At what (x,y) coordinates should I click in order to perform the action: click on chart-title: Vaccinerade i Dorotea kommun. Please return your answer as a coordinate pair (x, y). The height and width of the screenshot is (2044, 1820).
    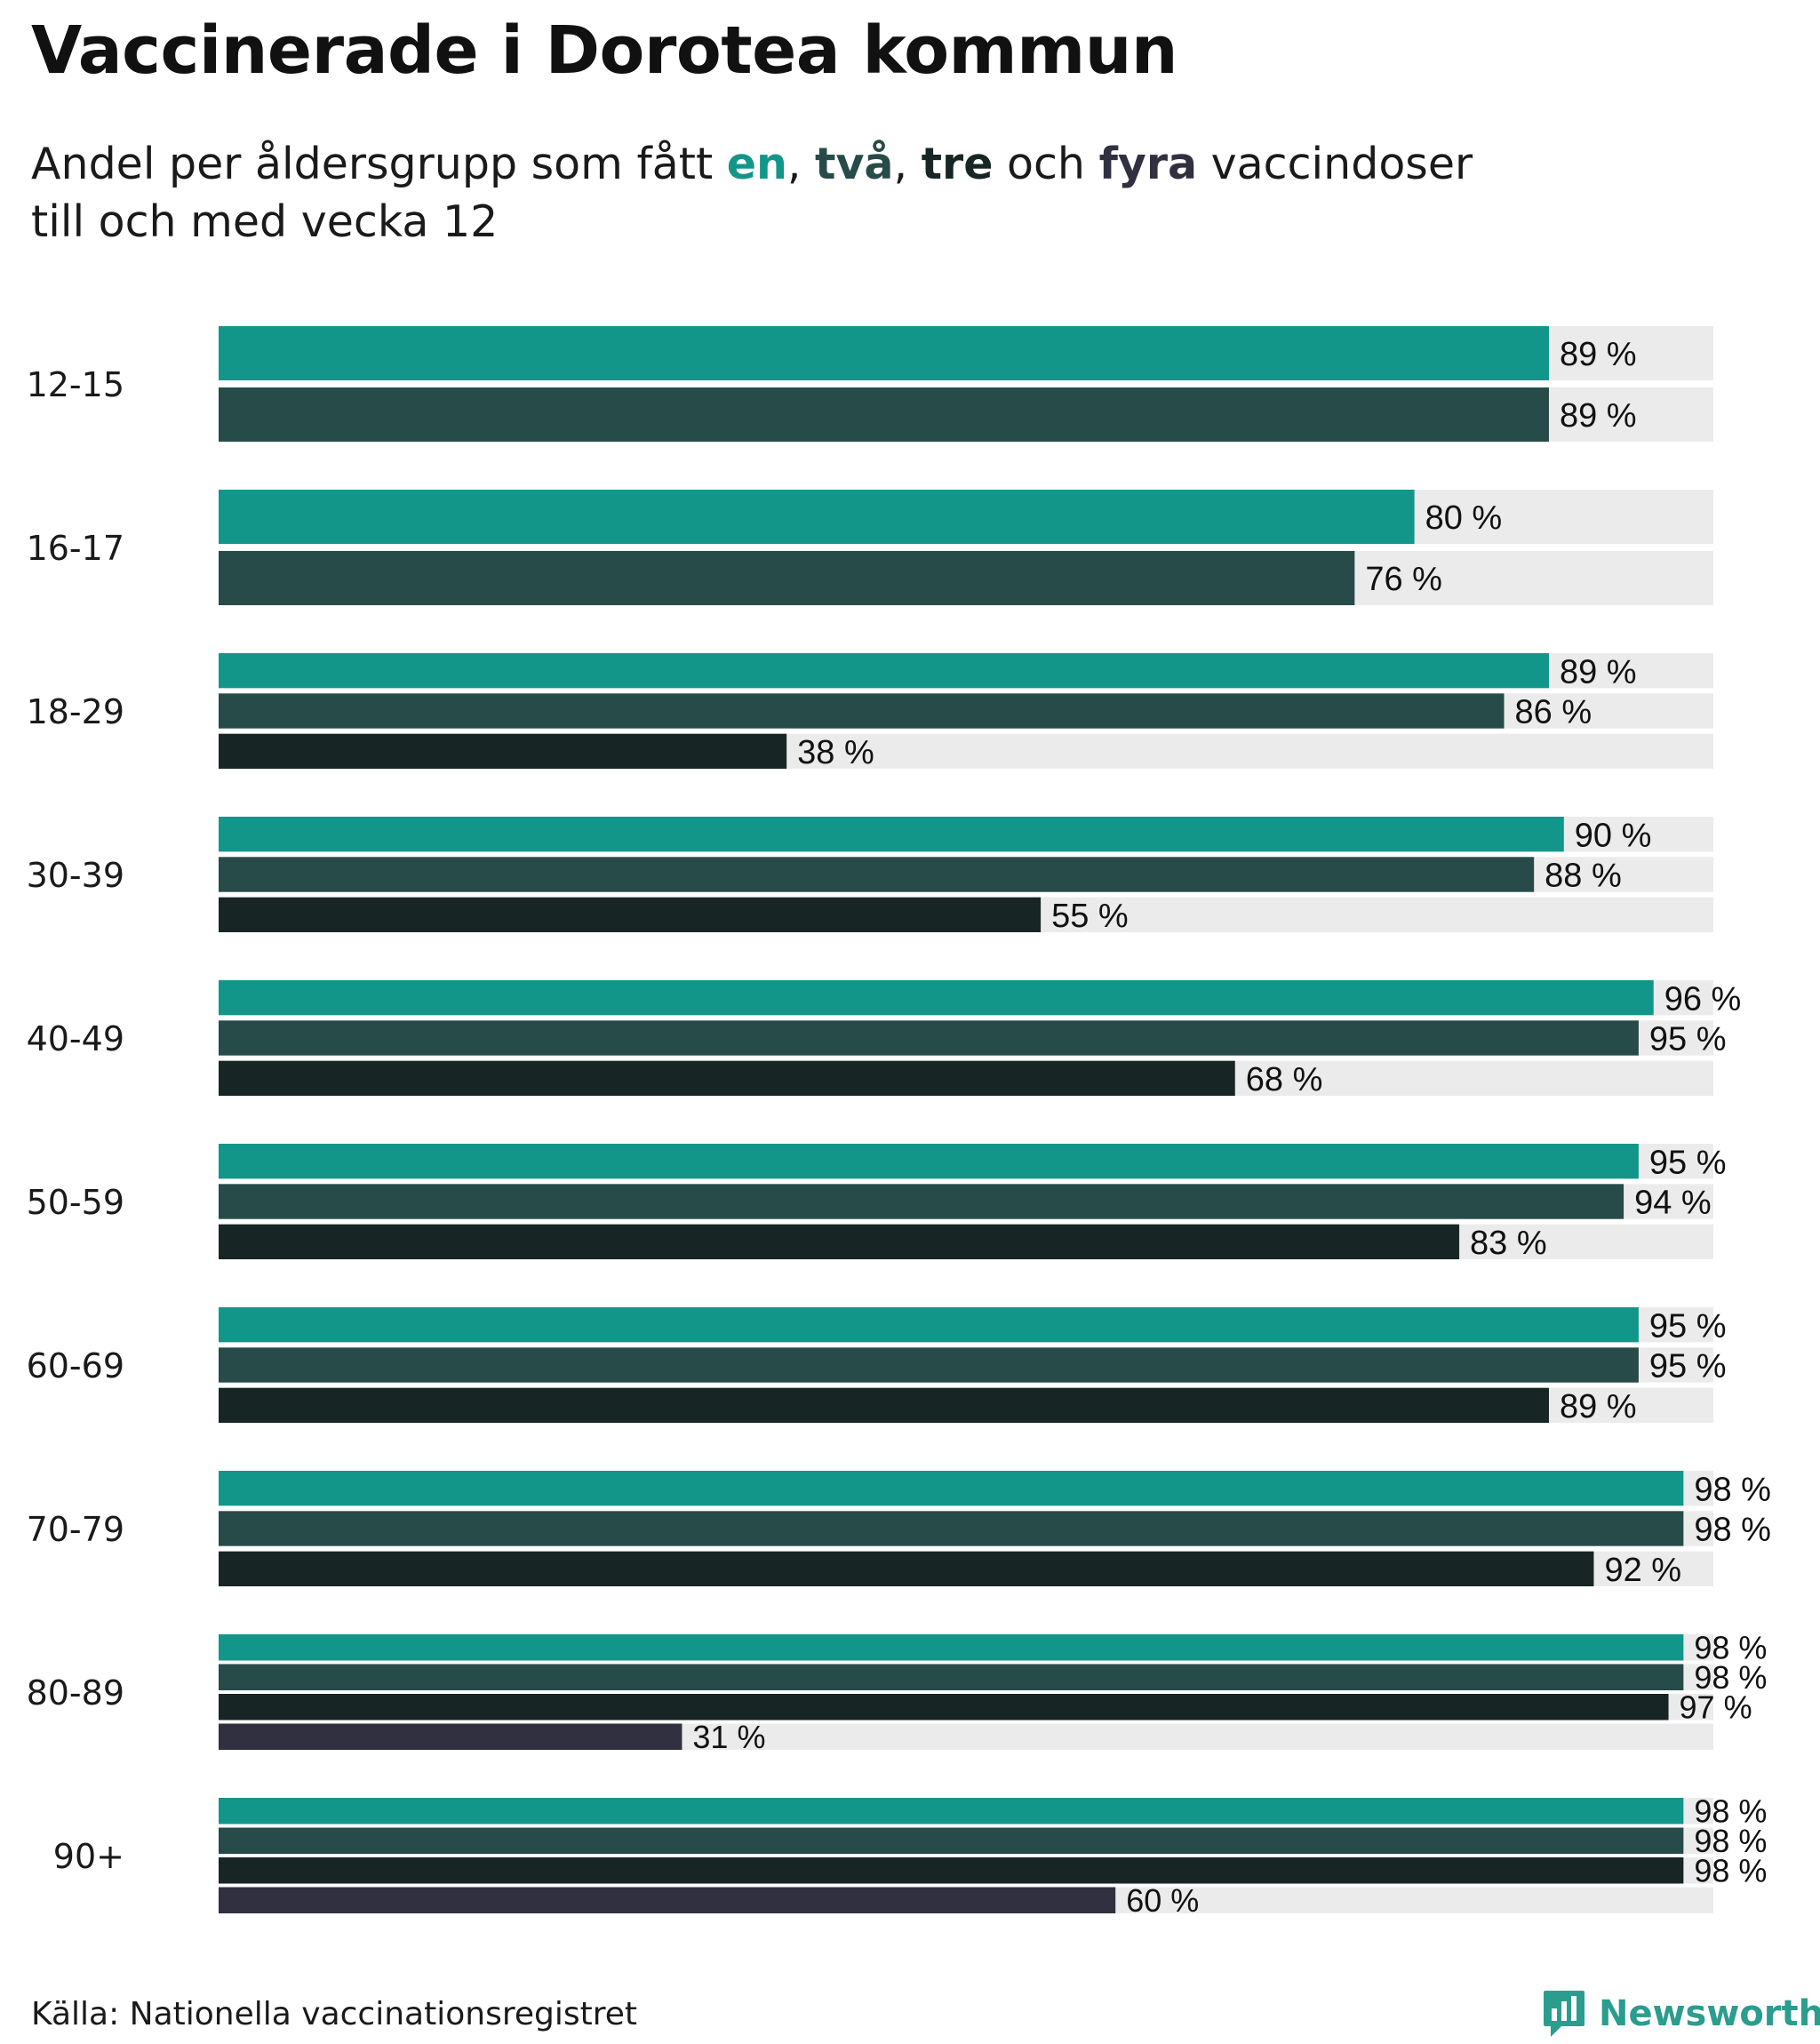
    Looking at the image, I should click on (604, 50).